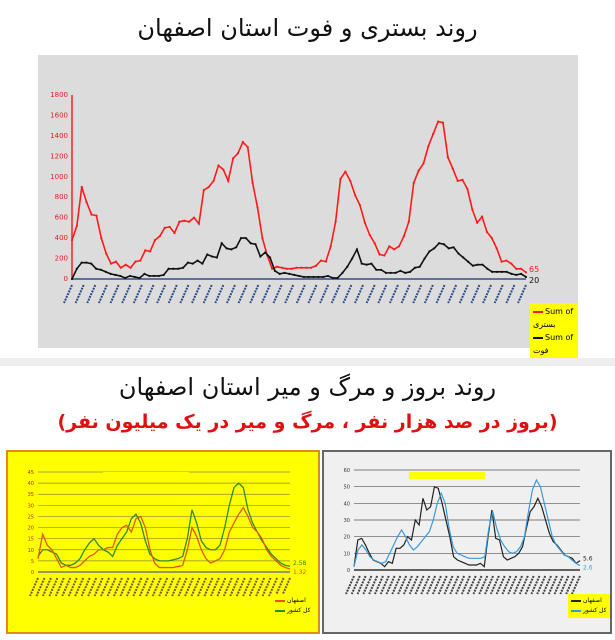 This screenshot has height=640, width=615. Describe the element at coordinates (347, 504) in the screenshot. I see `y-tick-label: 40` at that location.